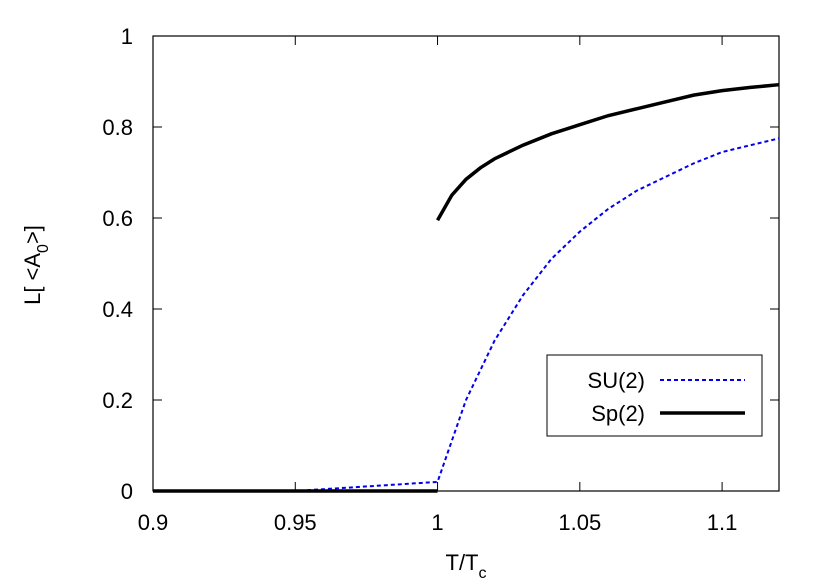 This screenshot has width=830, height=586. Describe the element at coordinates (43, 248) in the screenshot. I see `y-label-sub: 0` at that location.